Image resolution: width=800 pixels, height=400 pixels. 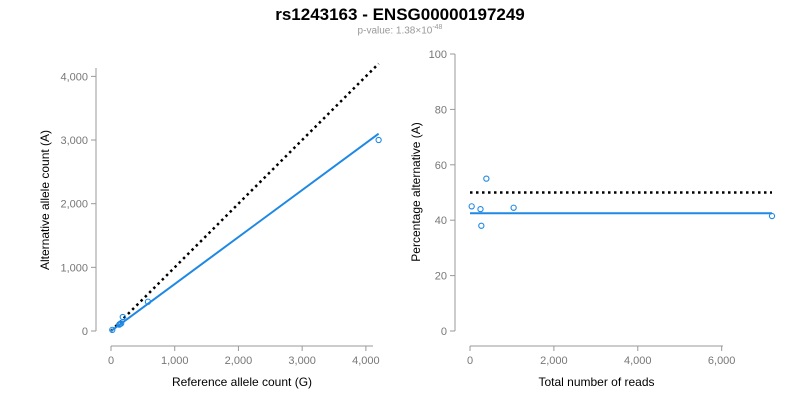 I want to click on x-axis-title: Total number of reads, so click(x=596, y=382).